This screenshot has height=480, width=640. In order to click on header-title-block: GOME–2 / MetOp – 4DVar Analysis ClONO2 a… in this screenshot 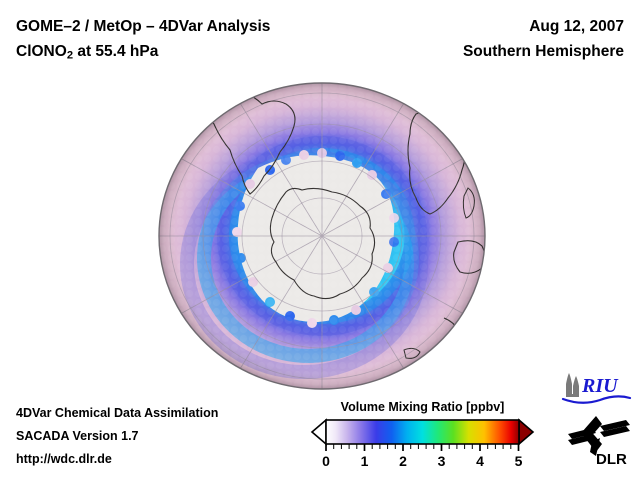, I will do `click(143, 41)`.